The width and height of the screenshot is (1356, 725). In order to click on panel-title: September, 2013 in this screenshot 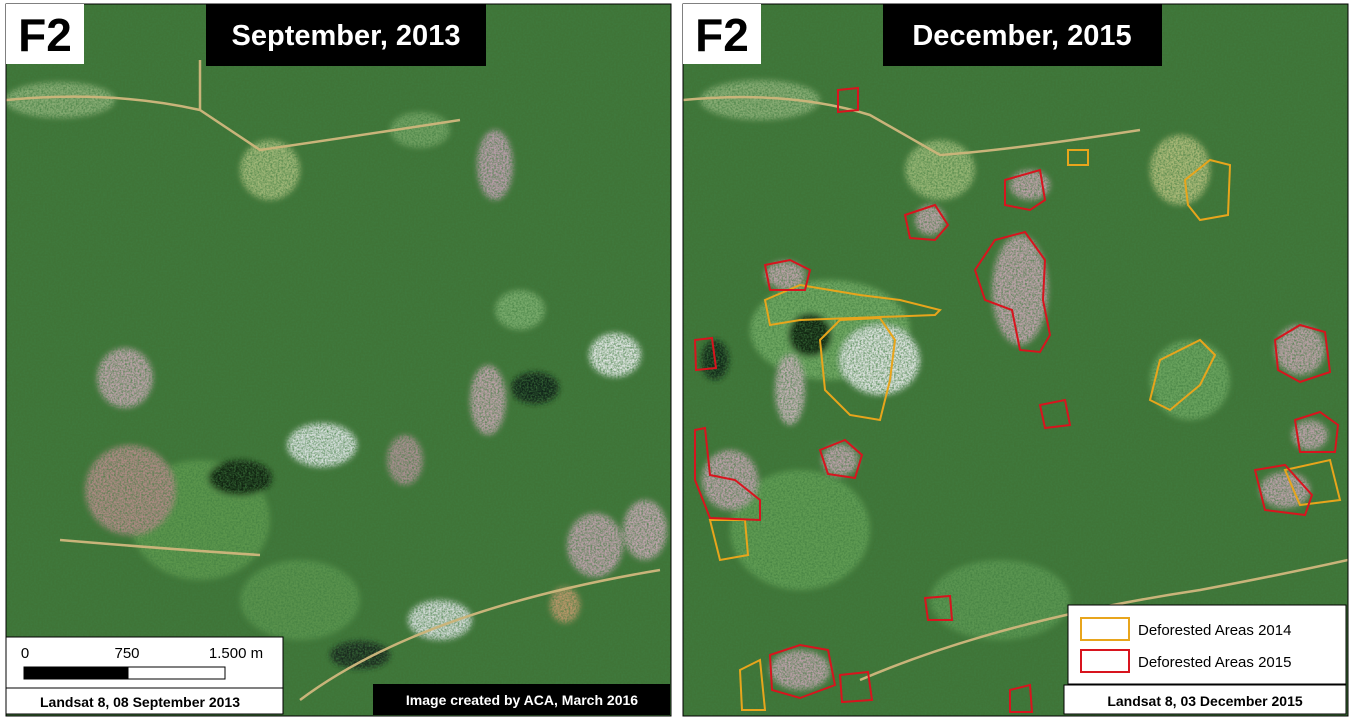, I will do `click(346, 36)`.